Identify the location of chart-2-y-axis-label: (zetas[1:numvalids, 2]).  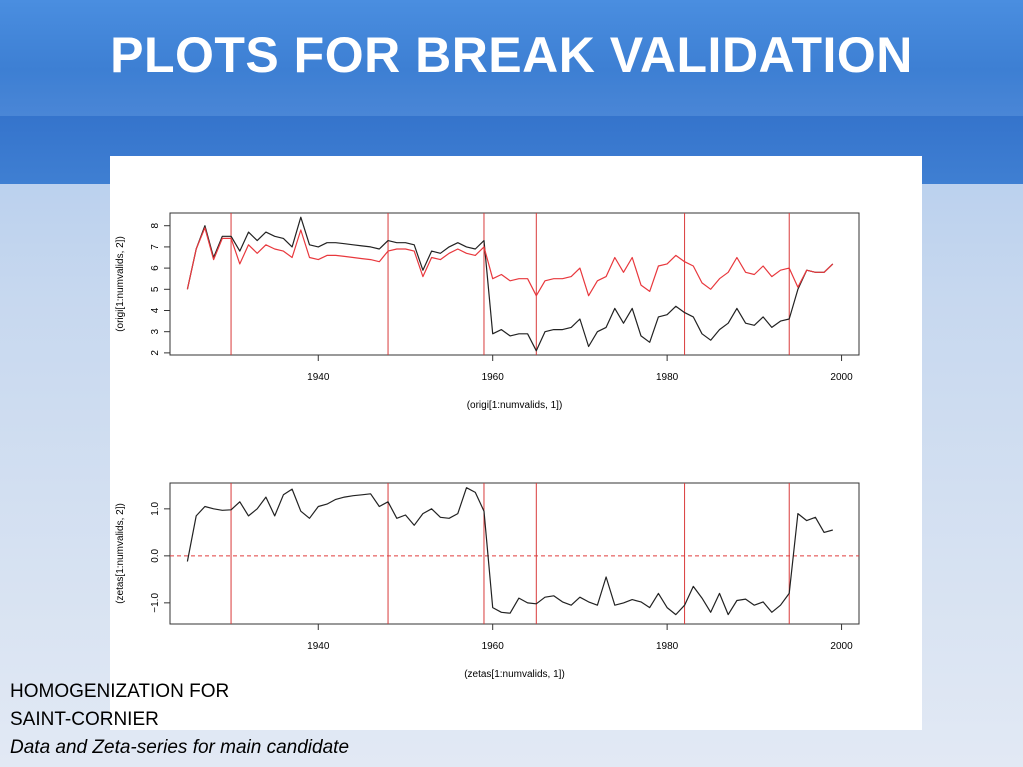
(120, 553).